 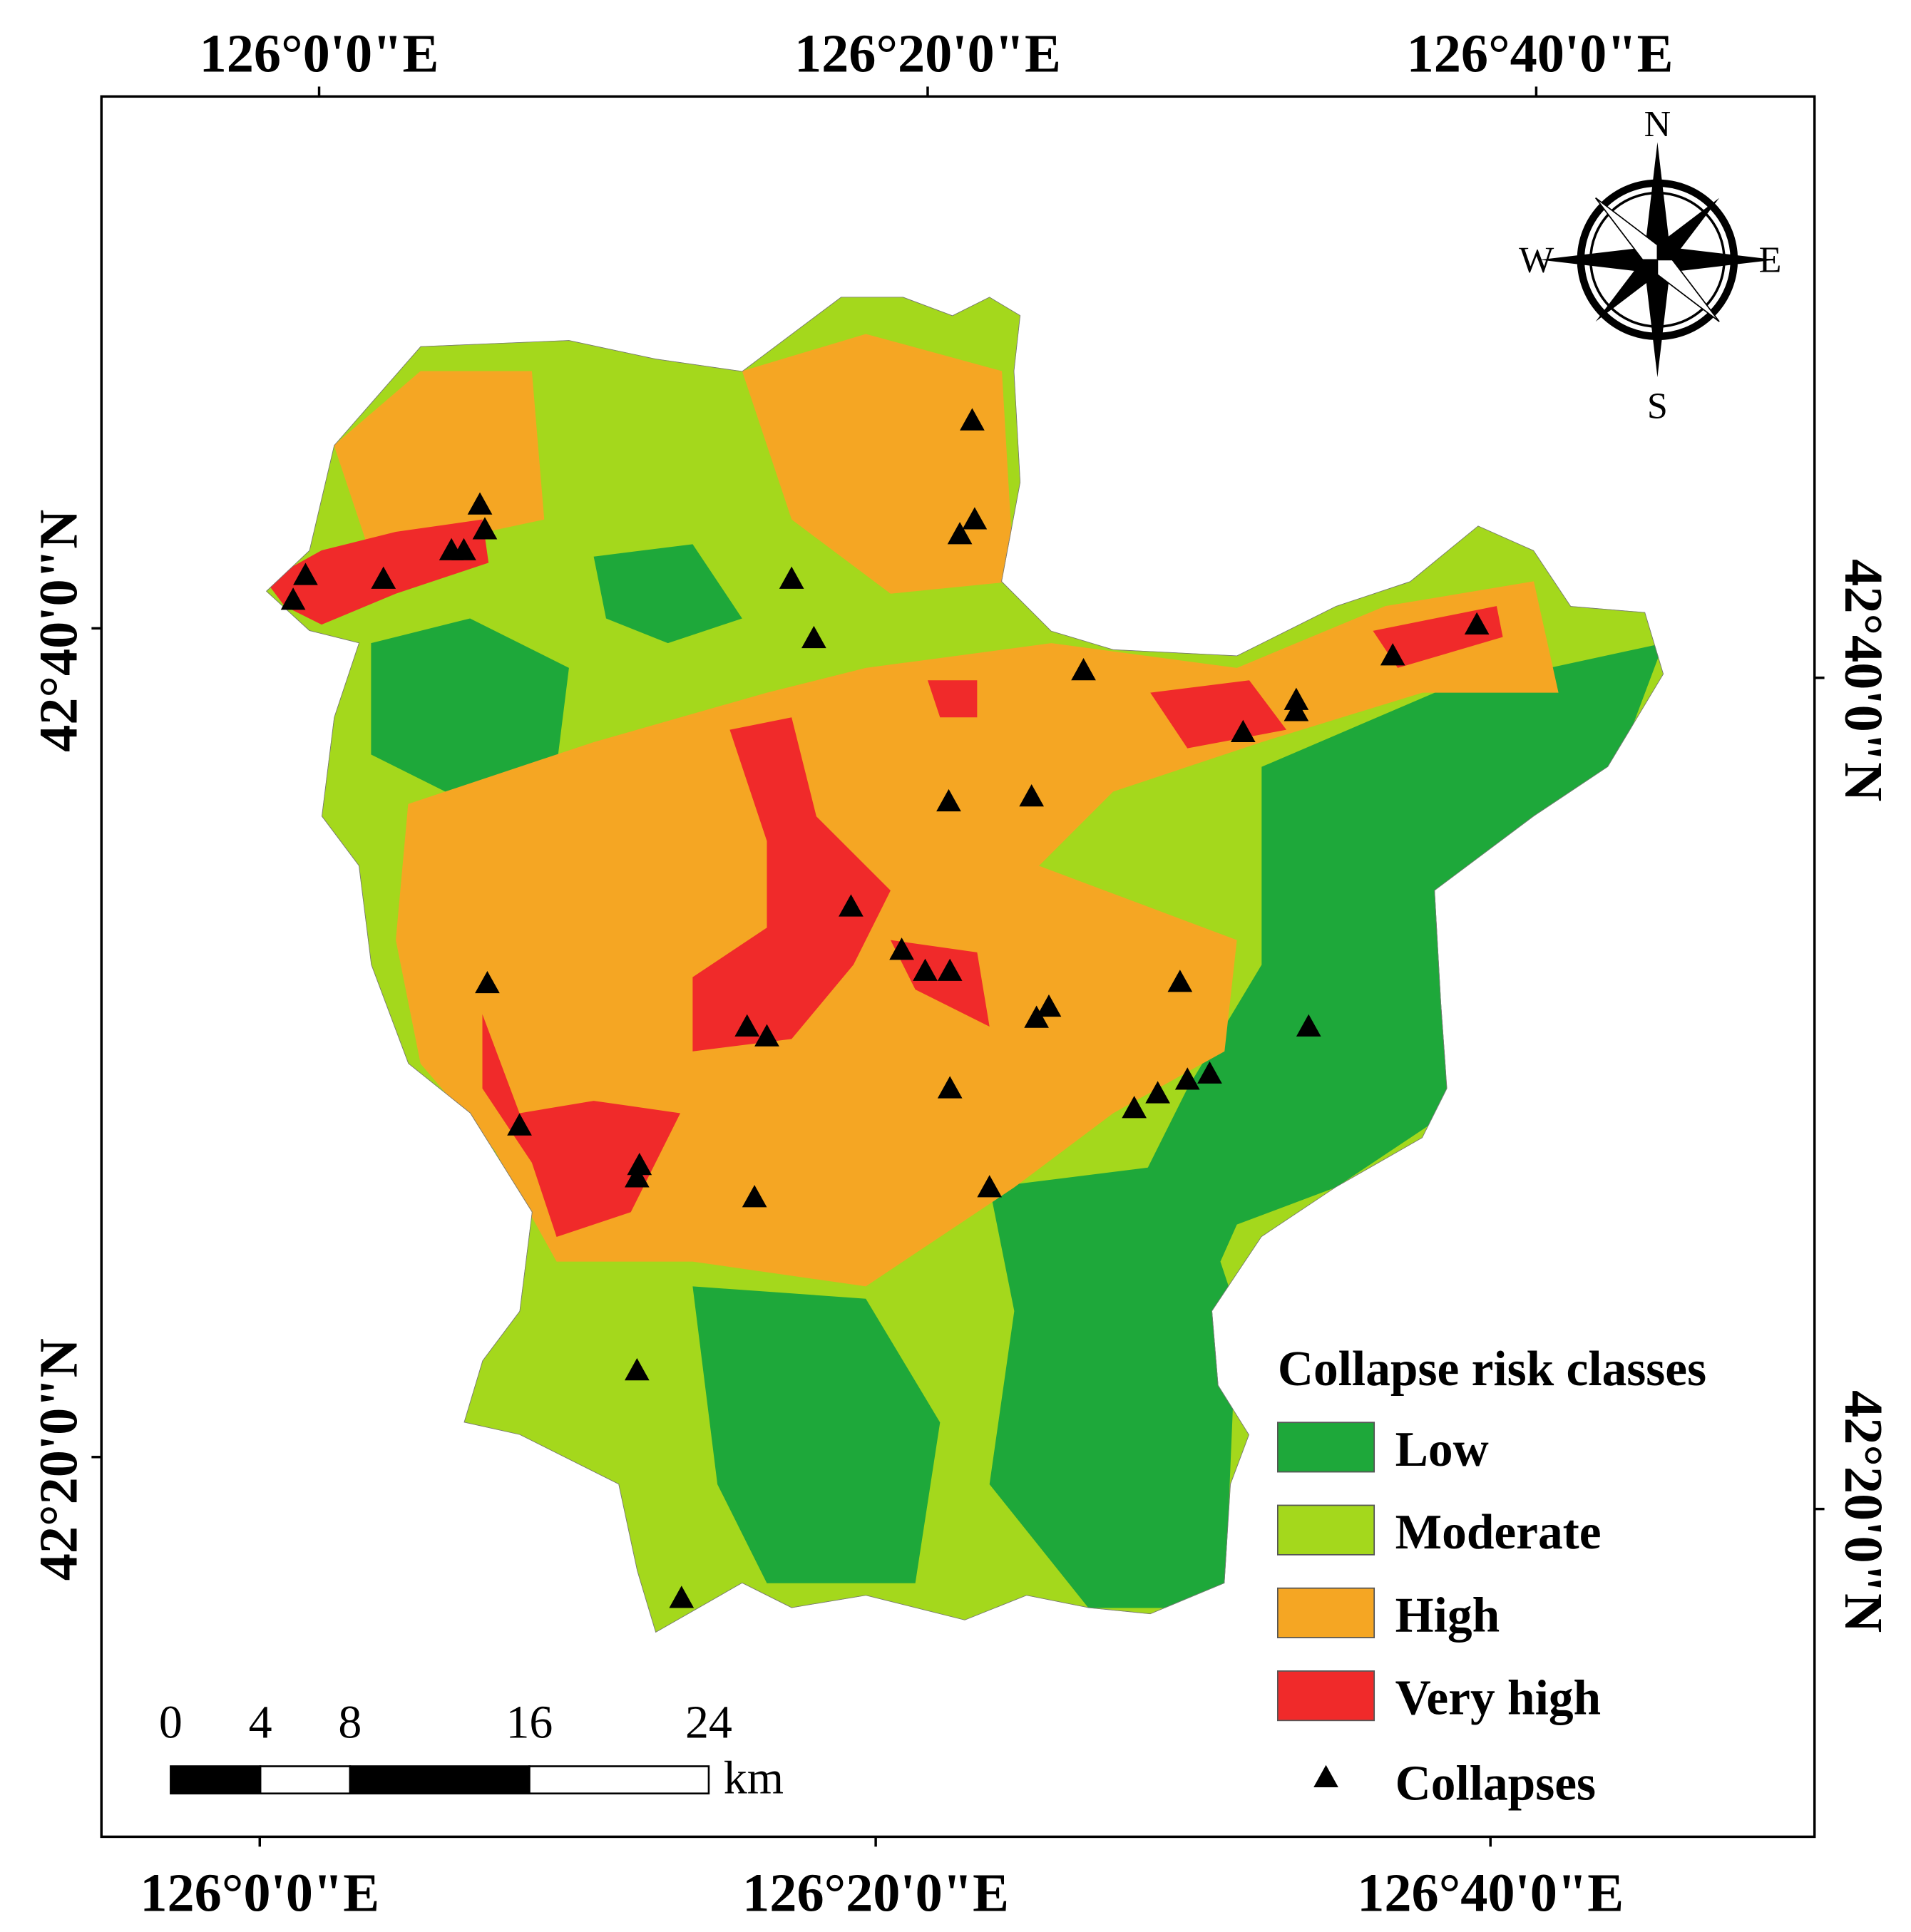 I want to click on scale-label: 0, so click(x=171, y=1723).